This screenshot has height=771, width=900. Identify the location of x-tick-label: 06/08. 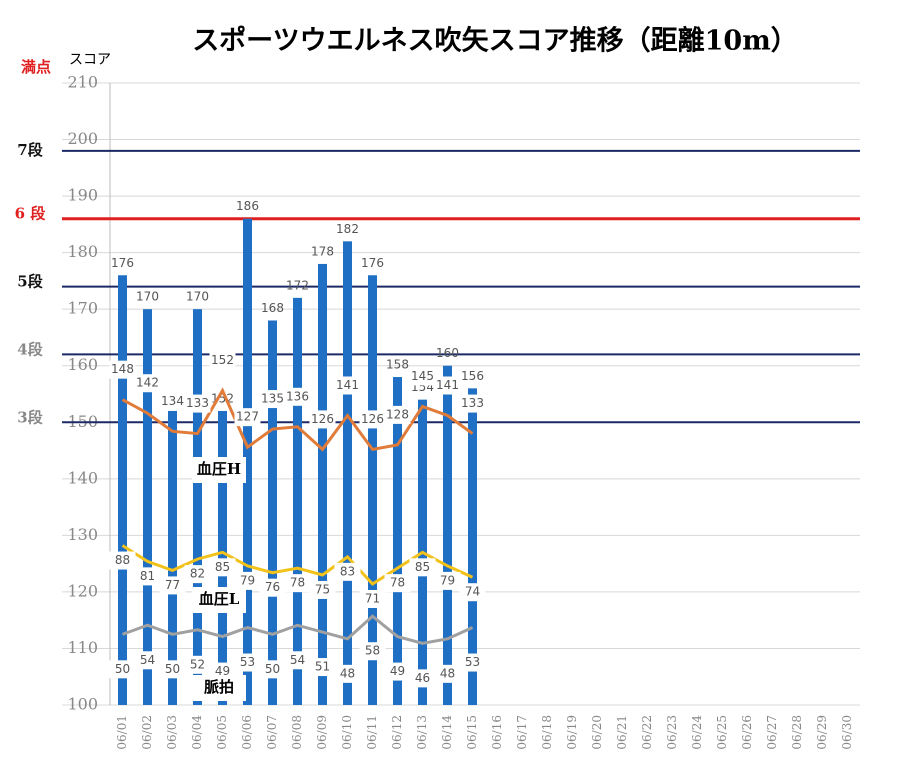
(297, 732).